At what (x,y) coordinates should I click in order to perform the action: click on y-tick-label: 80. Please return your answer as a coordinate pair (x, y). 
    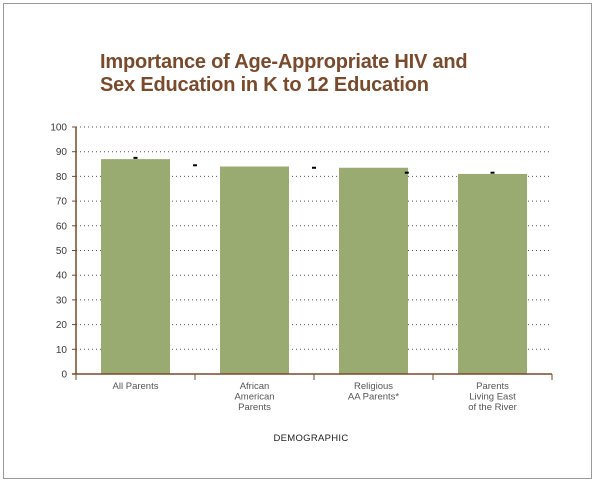
    Looking at the image, I should click on (62, 177).